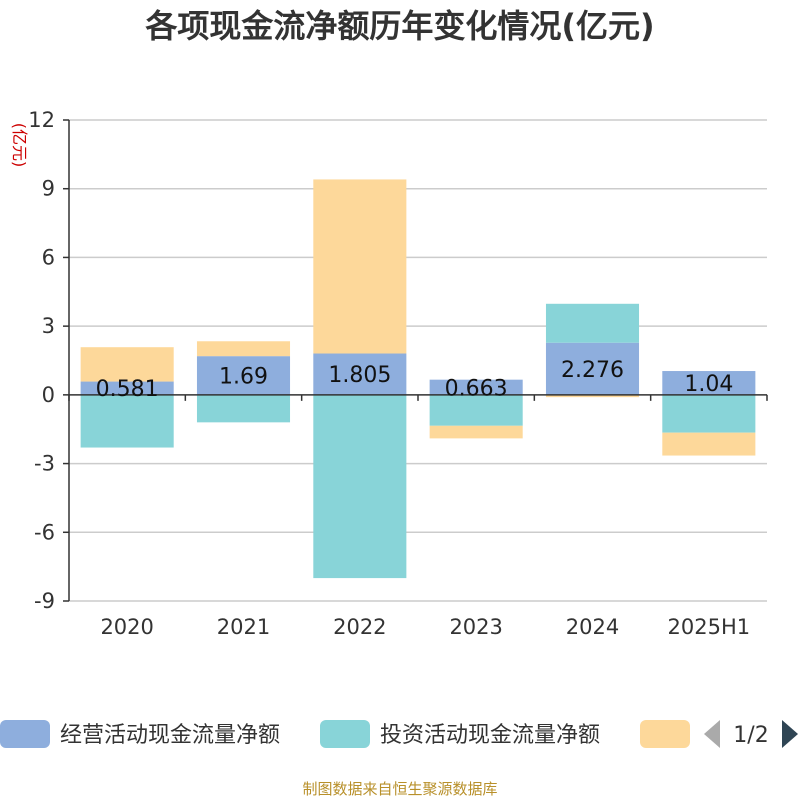 The image size is (800, 800). I want to click on bar-series-2-2023, so click(476, 410).